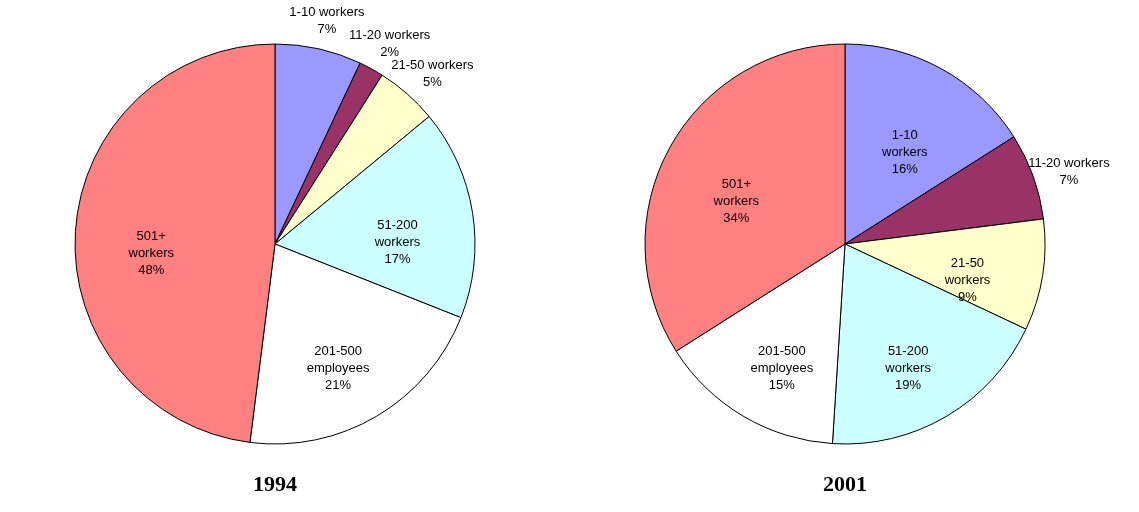 The image size is (1139, 512). Describe the element at coordinates (905, 169) in the screenshot. I see `data-label: 16%` at that location.